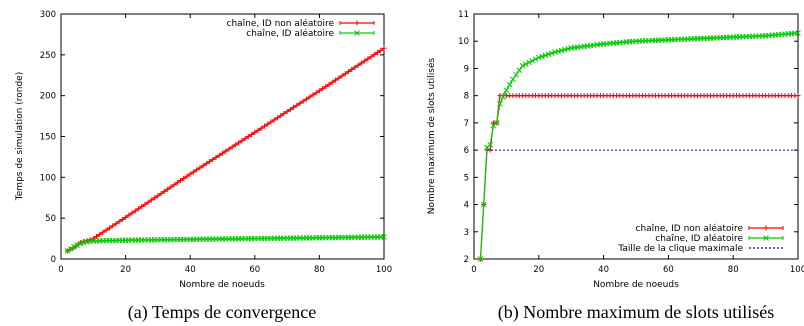  Describe the element at coordinates (48, 56) in the screenshot. I see `a-ytick-label: 250` at that location.